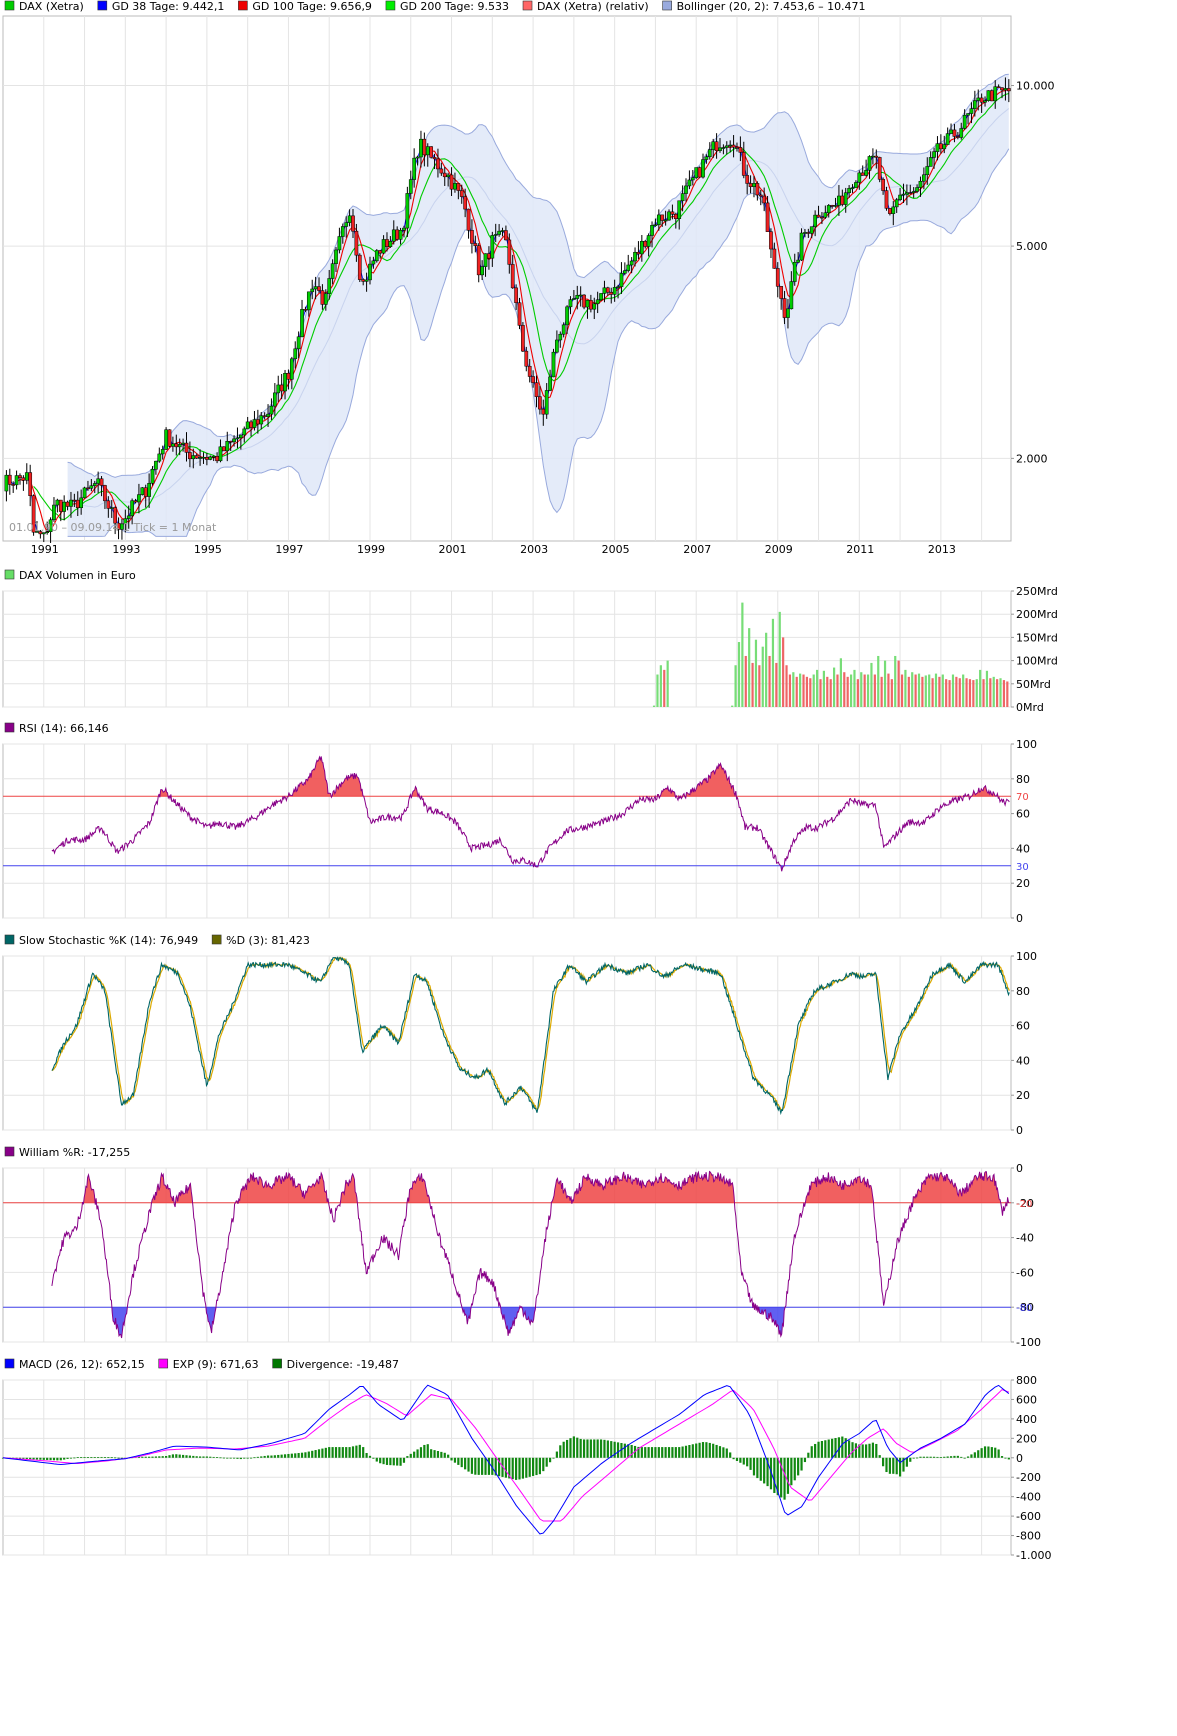  I want to click on rsi-y-tick-label: 60, so click(1023, 814).